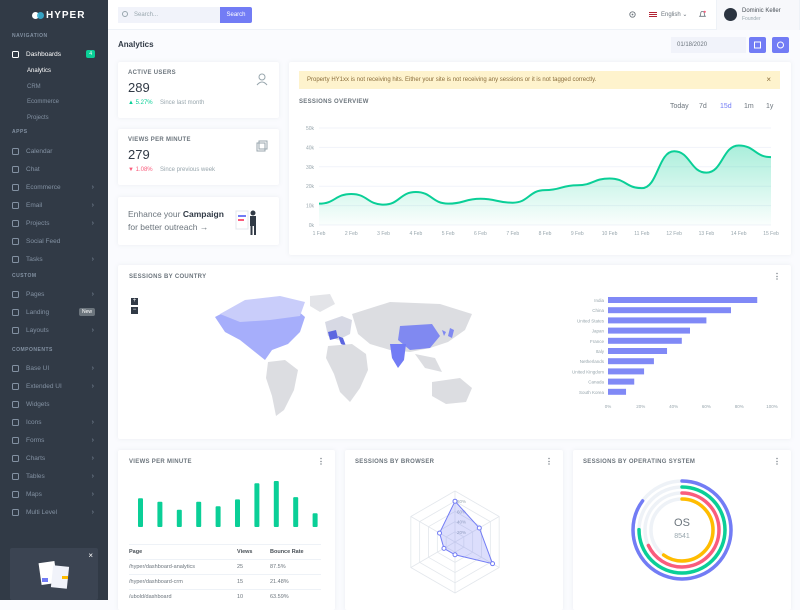 The image size is (800, 610). What do you see at coordinates (54, 458) in the screenshot?
I see `sidebar-item-charts: Charts ›` at bounding box center [54, 458].